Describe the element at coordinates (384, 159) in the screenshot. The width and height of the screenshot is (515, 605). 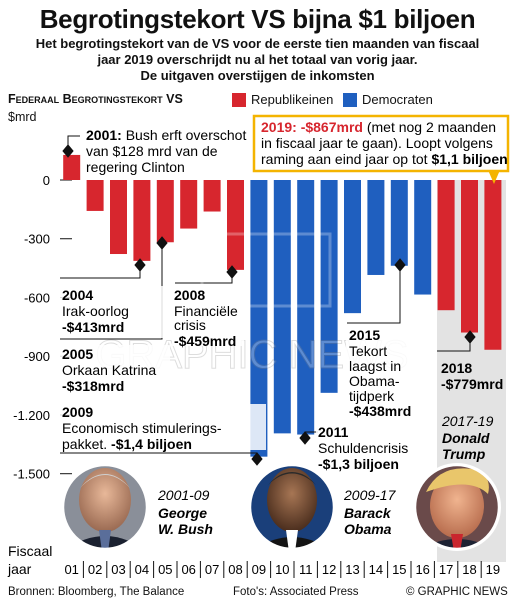
I see `svg-text:raming aan eind jaar op tot $1: raming aan eind jaar op tot $1,1 biljoen` at that location.